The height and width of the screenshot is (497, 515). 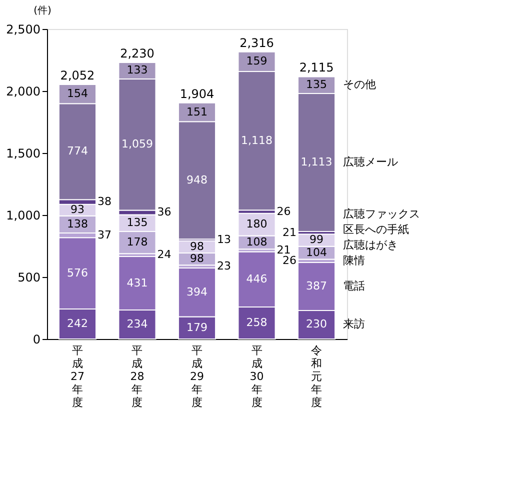 I want to click on y-tick-label: 0, so click(x=36, y=339).